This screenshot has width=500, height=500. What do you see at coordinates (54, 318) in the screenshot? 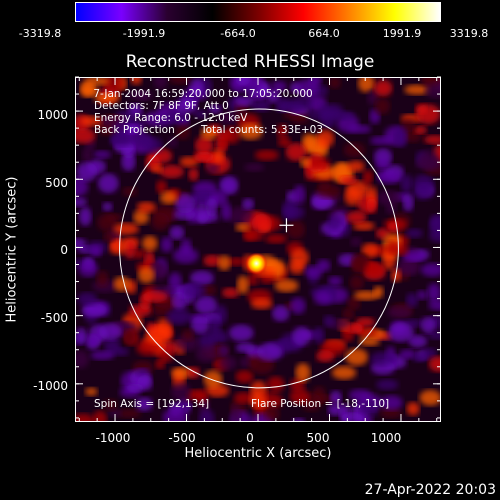
I see `y-tick-label: -500` at bounding box center [54, 318].